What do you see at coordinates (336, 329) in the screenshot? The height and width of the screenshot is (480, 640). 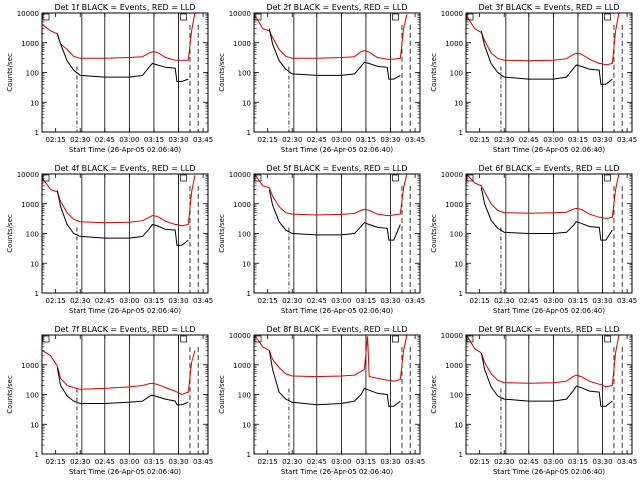 I see `chart-title: Det 8f BLACK = Events, RED = LLD` at bounding box center [336, 329].